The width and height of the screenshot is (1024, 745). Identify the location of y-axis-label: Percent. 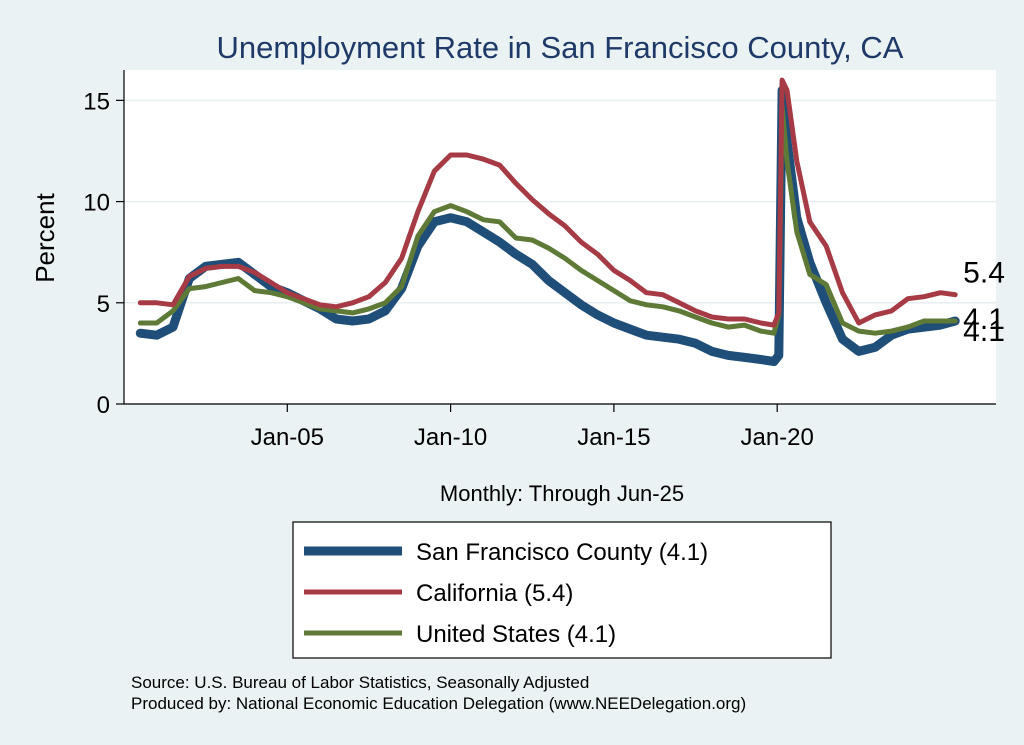
(45, 237).